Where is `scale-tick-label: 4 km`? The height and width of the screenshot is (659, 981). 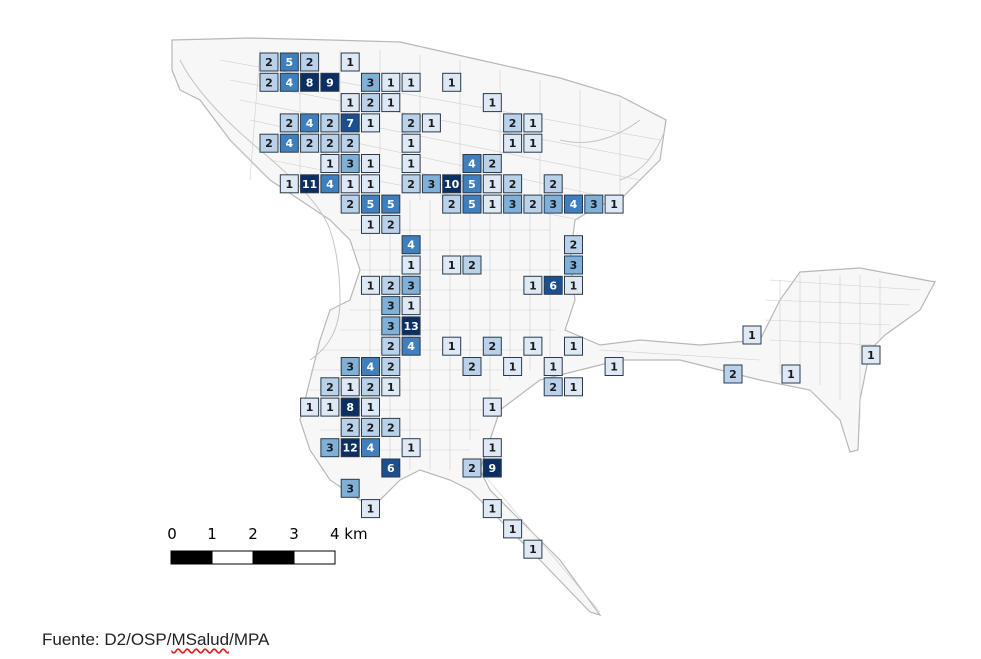
scale-tick-label: 4 km is located at coordinates (349, 534).